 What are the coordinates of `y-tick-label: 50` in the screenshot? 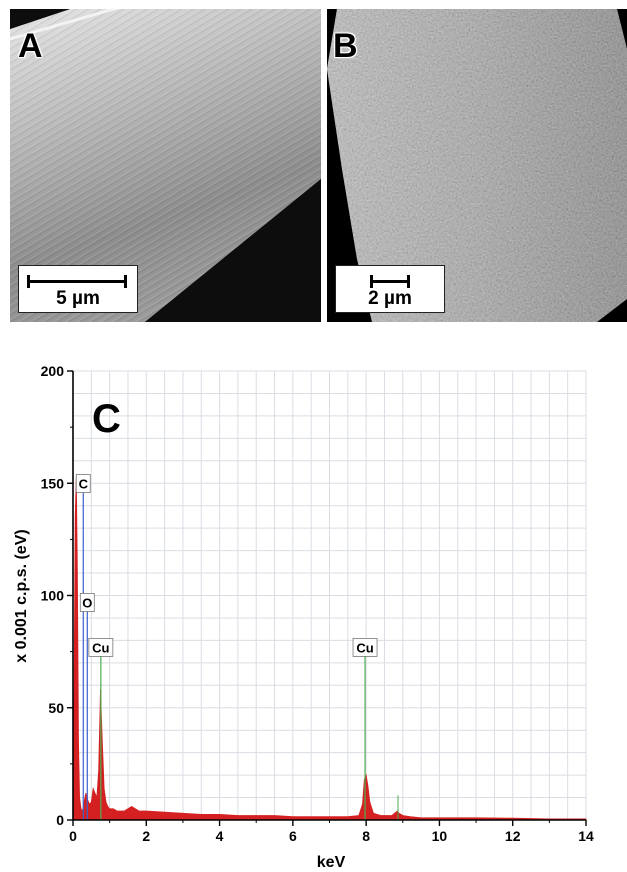 It's located at (56, 708).